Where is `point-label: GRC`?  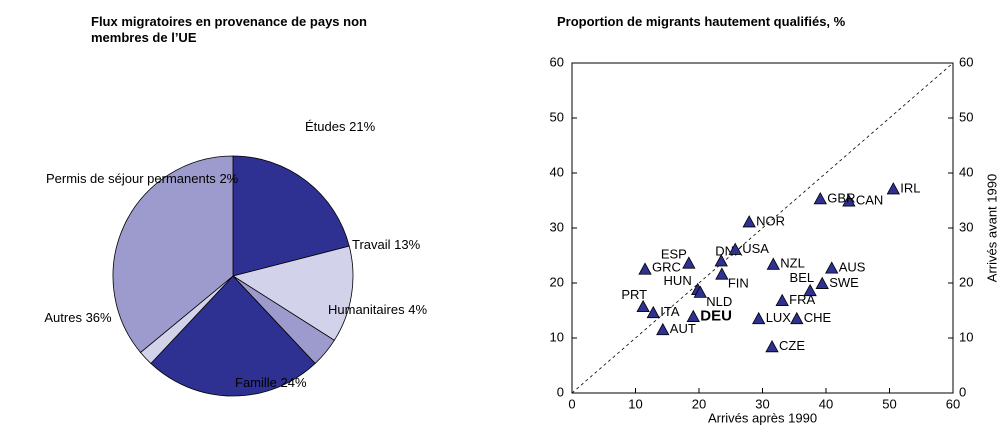 point-label: GRC is located at coordinates (666, 267).